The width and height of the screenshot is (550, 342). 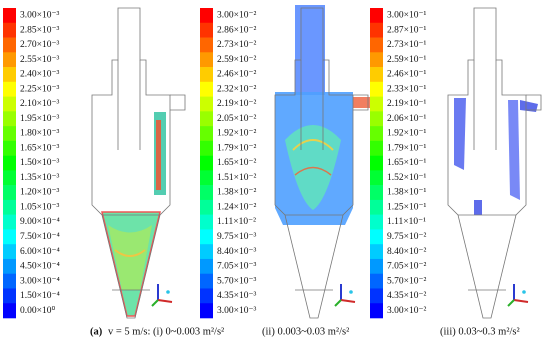 I want to click on colorbar-label: 2.55×10⁻³, so click(x=39, y=60).